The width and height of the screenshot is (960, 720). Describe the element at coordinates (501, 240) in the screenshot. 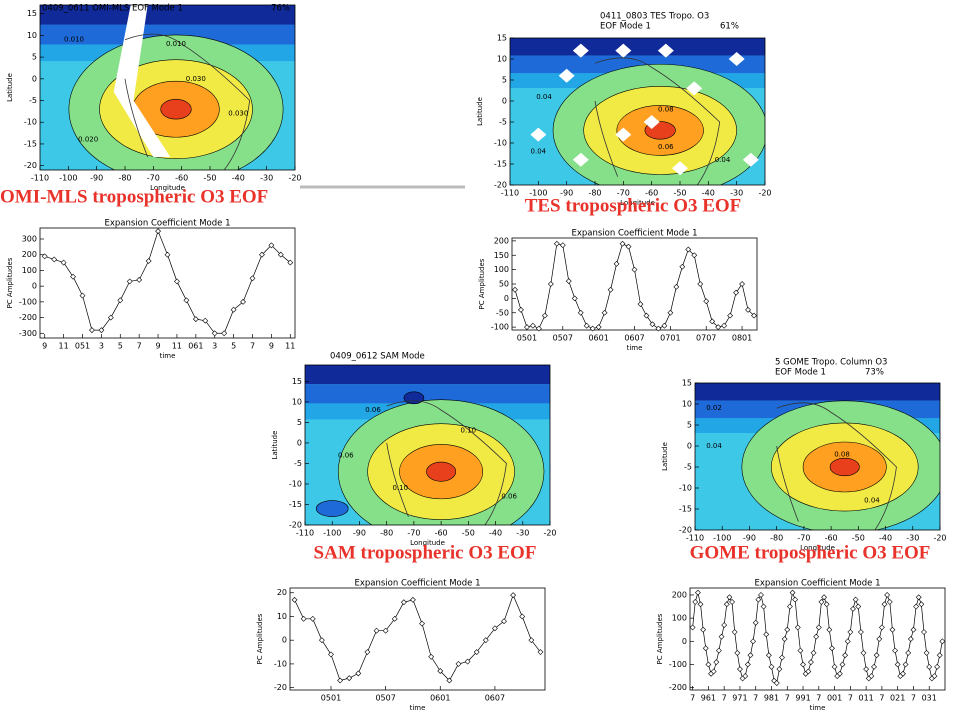

I see `y-tick-label: 200` at that location.